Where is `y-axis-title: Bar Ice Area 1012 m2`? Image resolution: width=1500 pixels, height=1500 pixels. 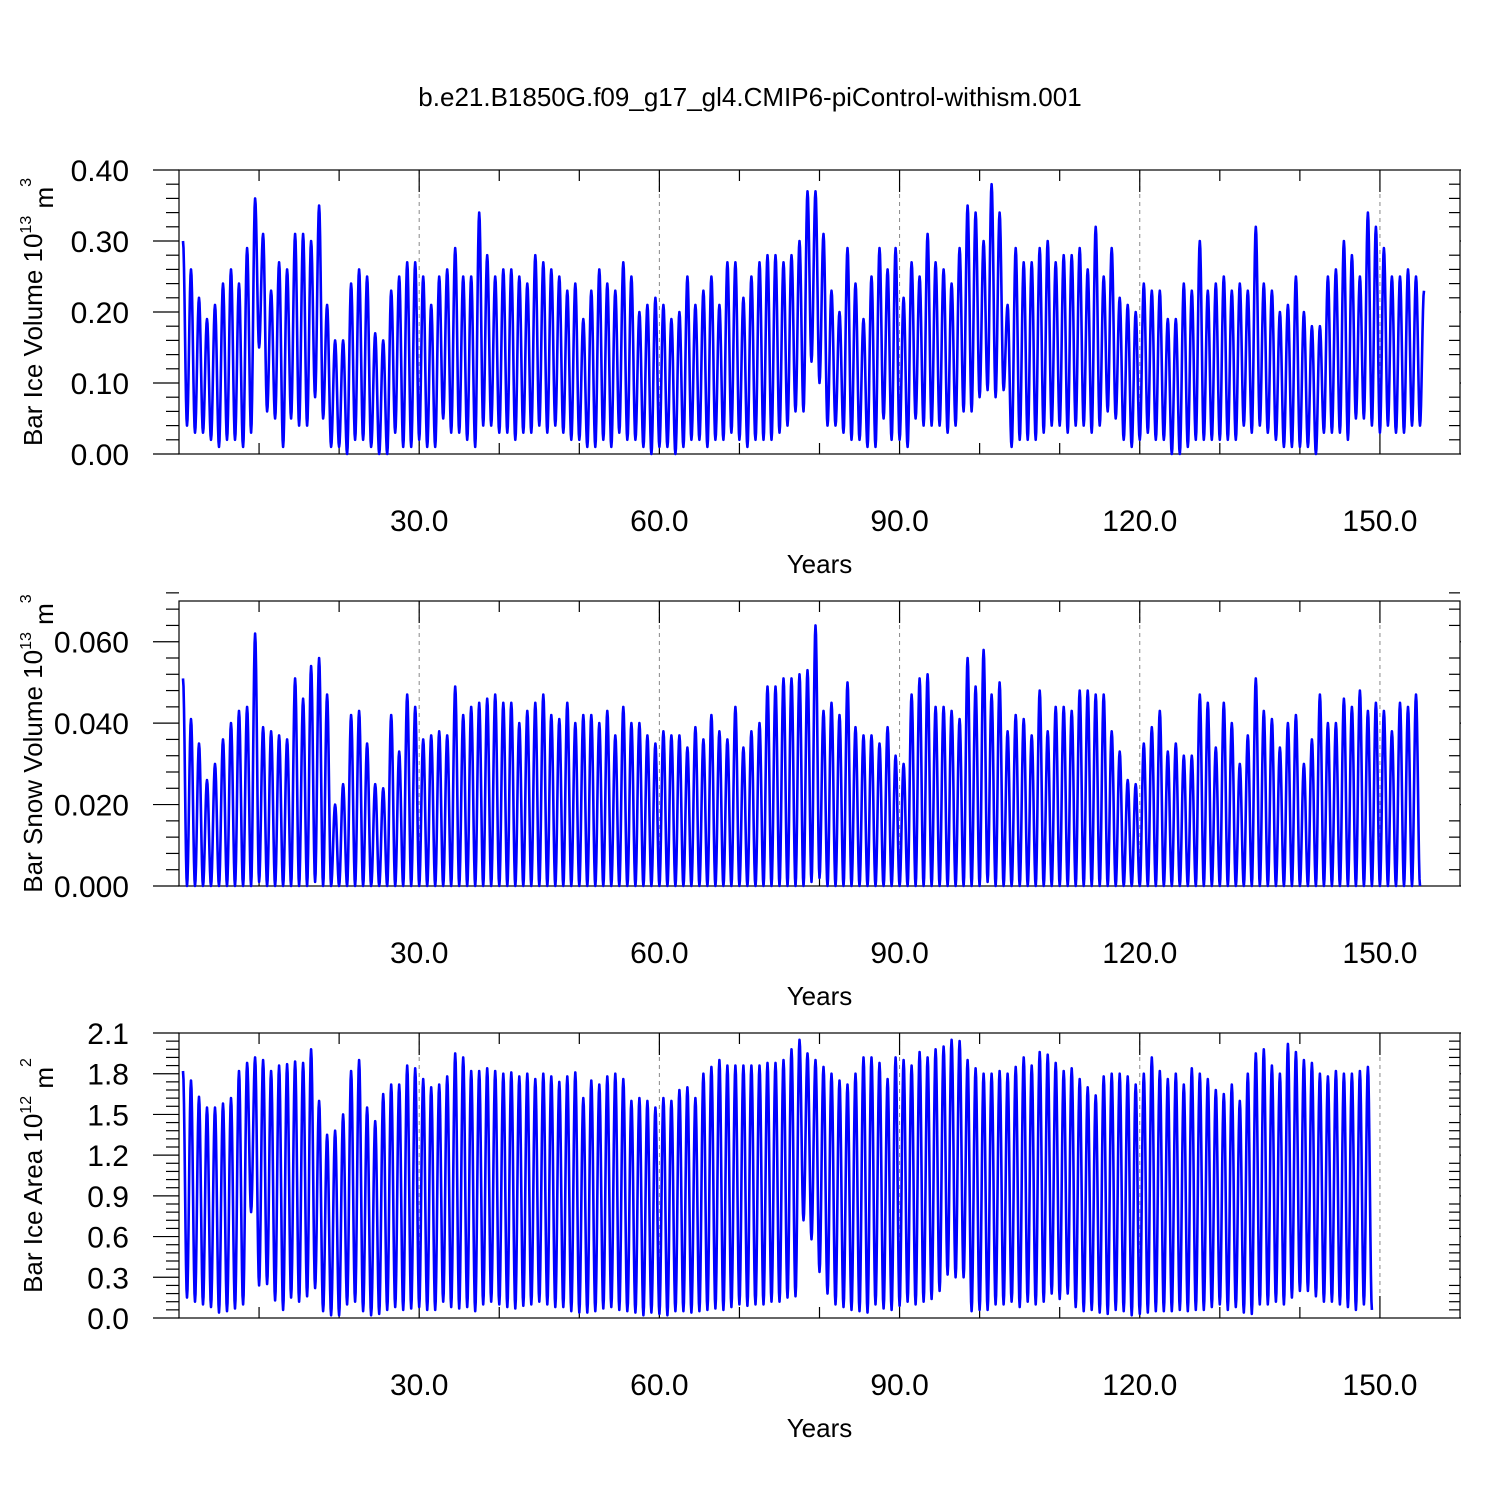 y-axis-title: Bar Ice Area 1012 m2 is located at coordinates (38, 1175).